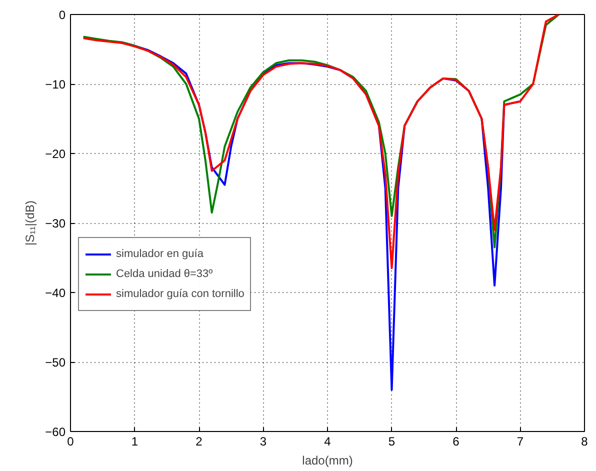 This screenshot has height=471, width=596. I want to click on x-tick-label: 5, so click(392, 441).